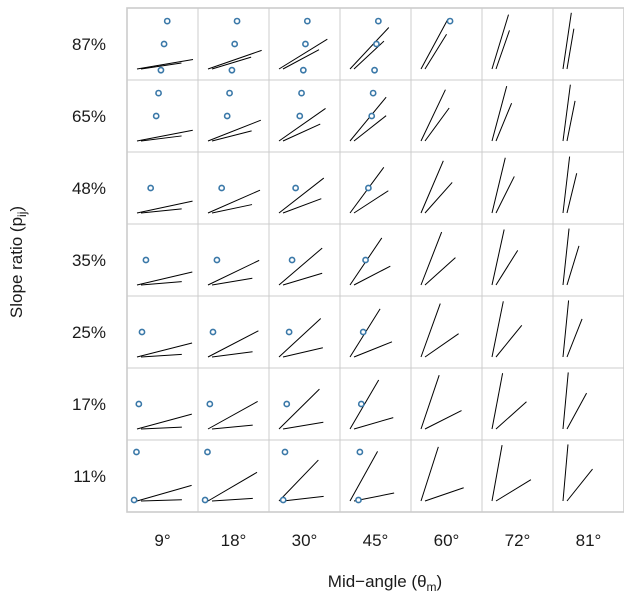 Image resolution: width=624 pixels, height=593 pixels. What do you see at coordinates (89, 188) in the screenshot?
I see `y-tick-label: 48%` at bounding box center [89, 188].